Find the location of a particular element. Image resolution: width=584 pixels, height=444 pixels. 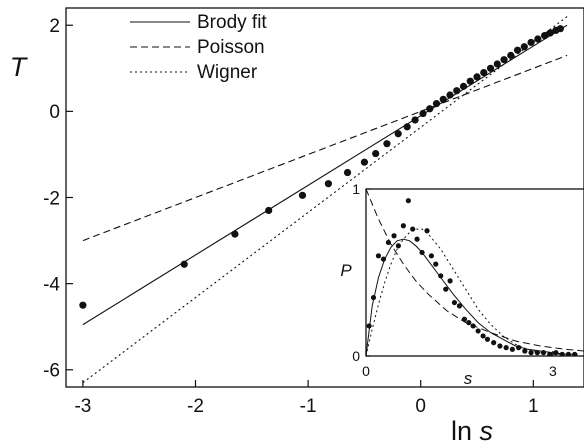

inset-ytick-label: 0 is located at coordinates (356, 356).